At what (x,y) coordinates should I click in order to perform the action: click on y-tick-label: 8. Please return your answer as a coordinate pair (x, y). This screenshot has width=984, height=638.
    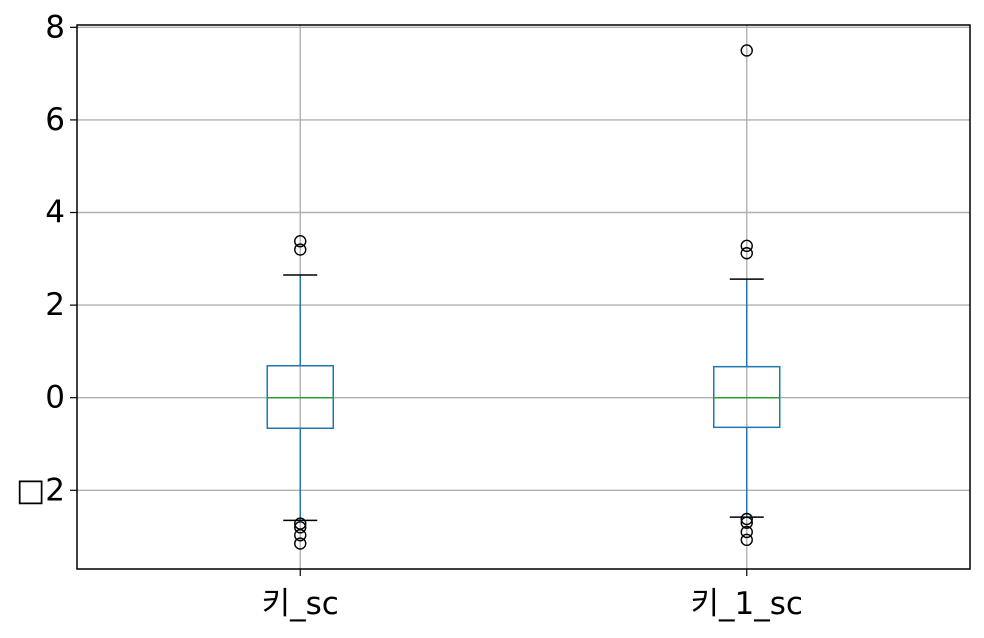
    Looking at the image, I should click on (55, 27).